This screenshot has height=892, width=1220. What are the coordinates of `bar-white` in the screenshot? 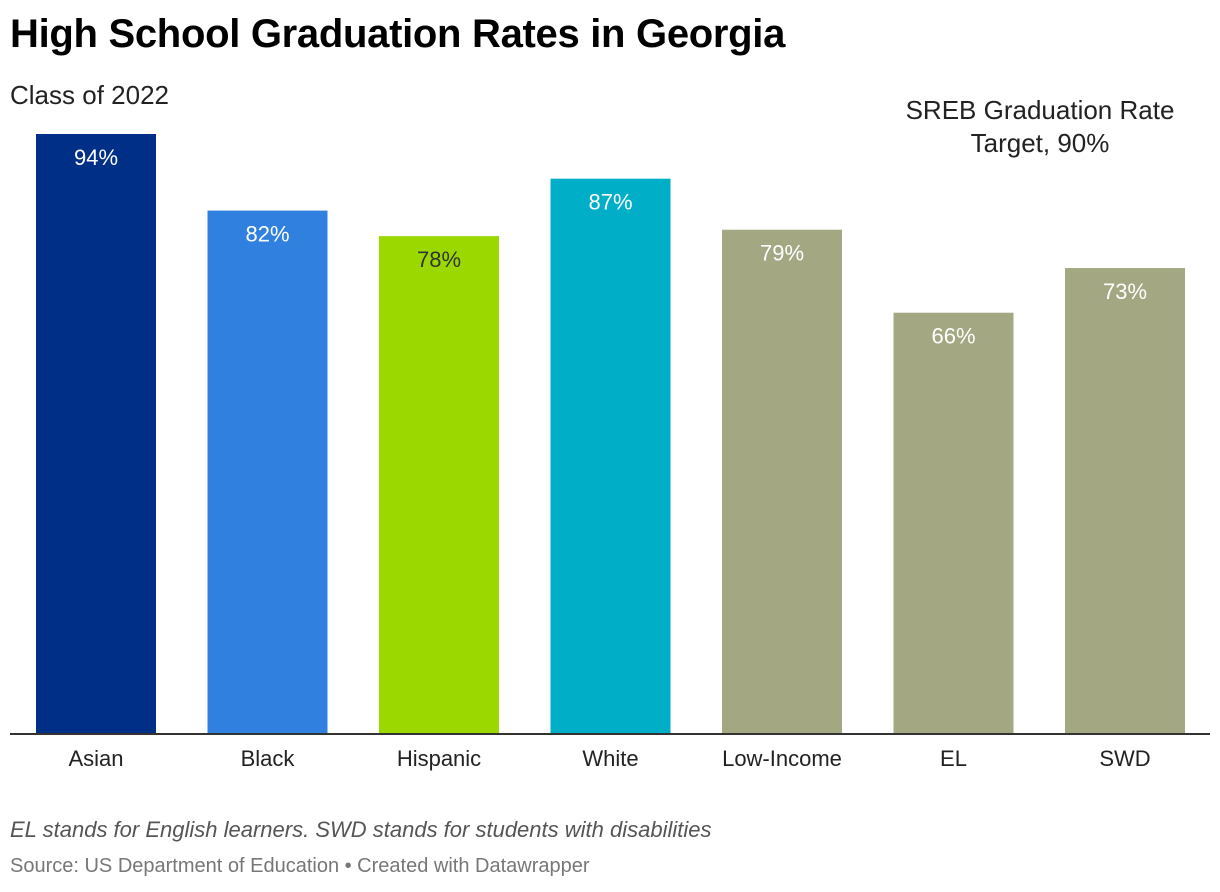 It's located at (610, 456).